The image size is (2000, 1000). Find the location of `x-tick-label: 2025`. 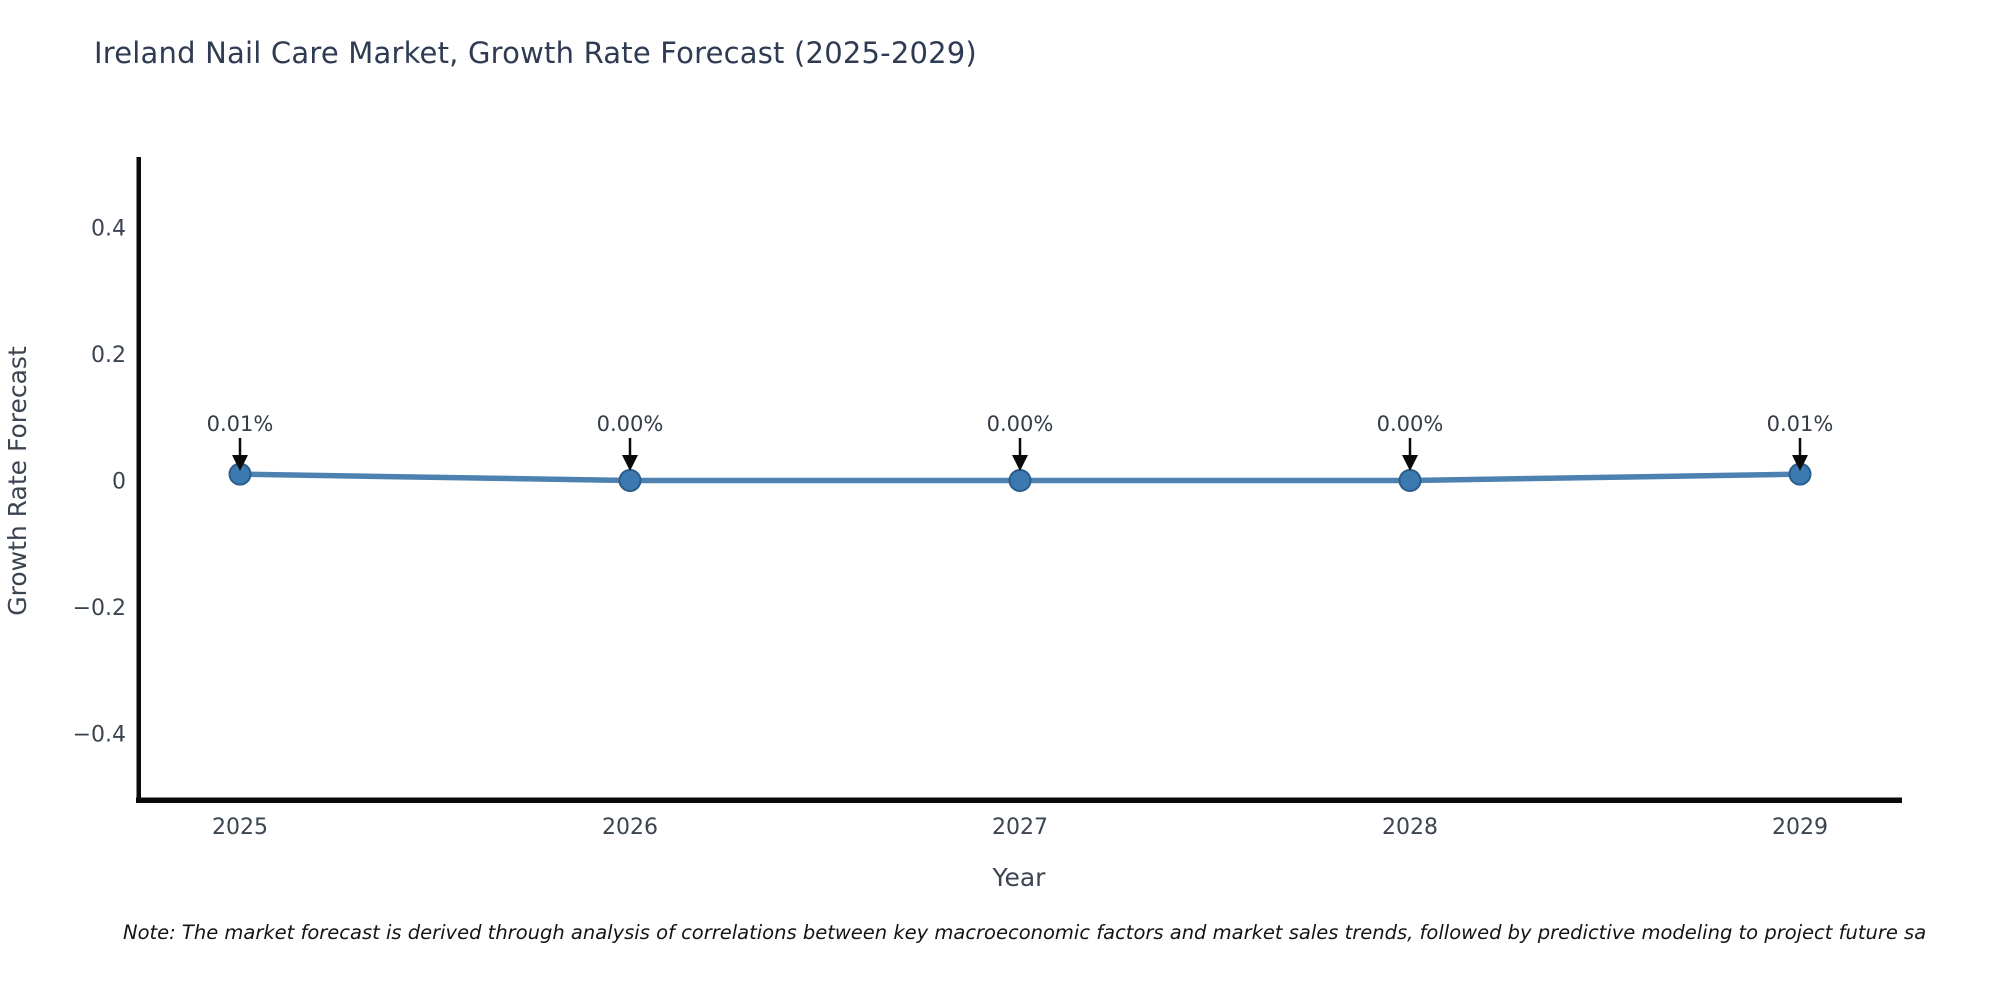

x-tick-label: 2025 is located at coordinates (240, 827).